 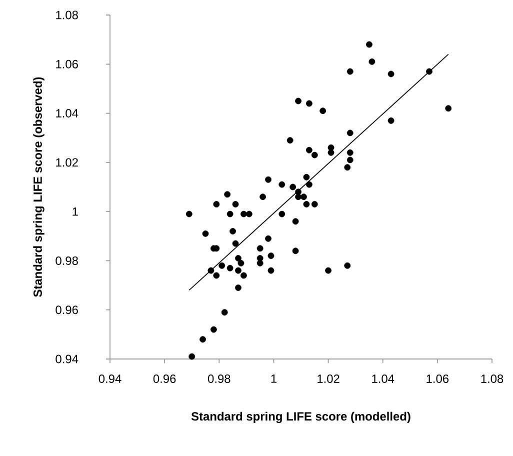 What do you see at coordinates (67, 64) in the screenshot?
I see `y-tick-label: 1.06` at bounding box center [67, 64].